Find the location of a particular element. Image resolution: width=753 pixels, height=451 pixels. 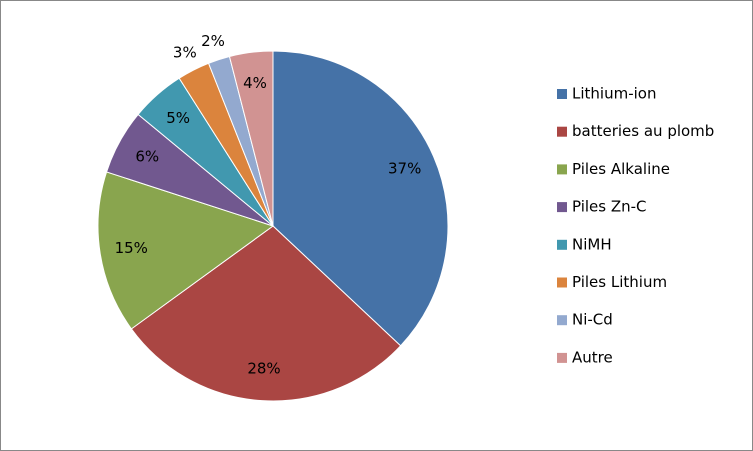

legend-label: Piles Alkaline is located at coordinates (621, 169).